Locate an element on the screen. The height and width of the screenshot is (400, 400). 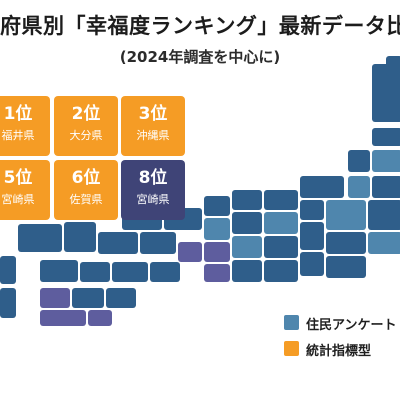
rank-label: 6位 is located at coordinates (86, 178).